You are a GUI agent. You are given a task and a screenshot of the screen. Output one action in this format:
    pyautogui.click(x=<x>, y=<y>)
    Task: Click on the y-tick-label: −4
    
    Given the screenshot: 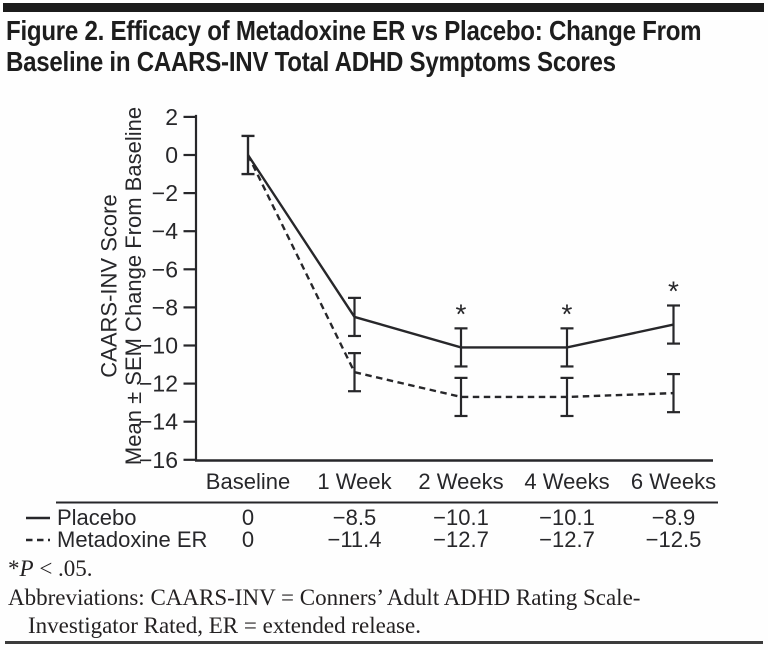 What is the action you would take?
    pyautogui.click(x=165, y=231)
    